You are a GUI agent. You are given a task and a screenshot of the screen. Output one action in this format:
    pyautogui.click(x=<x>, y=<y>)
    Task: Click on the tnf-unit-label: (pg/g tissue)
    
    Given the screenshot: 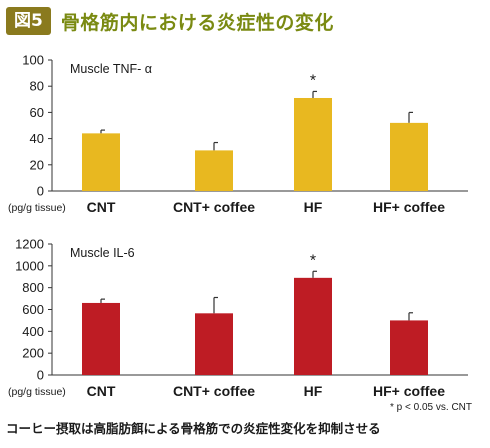 What is the action you would take?
    pyautogui.click(x=37, y=208)
    